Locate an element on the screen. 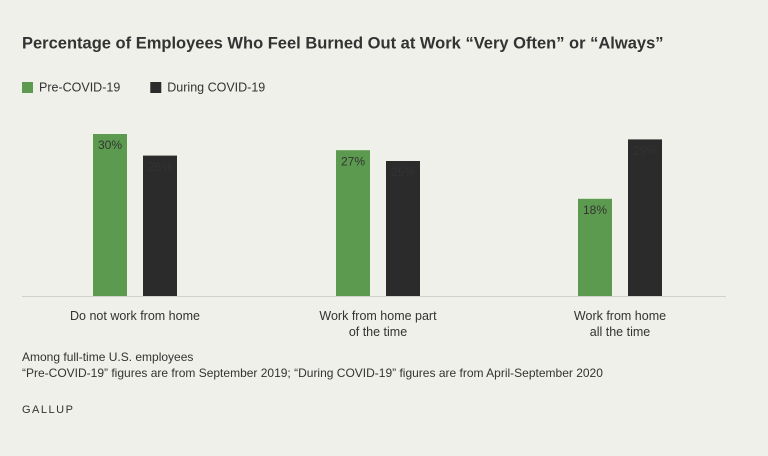  value-label: 26% is located at coordinates (160, 167).